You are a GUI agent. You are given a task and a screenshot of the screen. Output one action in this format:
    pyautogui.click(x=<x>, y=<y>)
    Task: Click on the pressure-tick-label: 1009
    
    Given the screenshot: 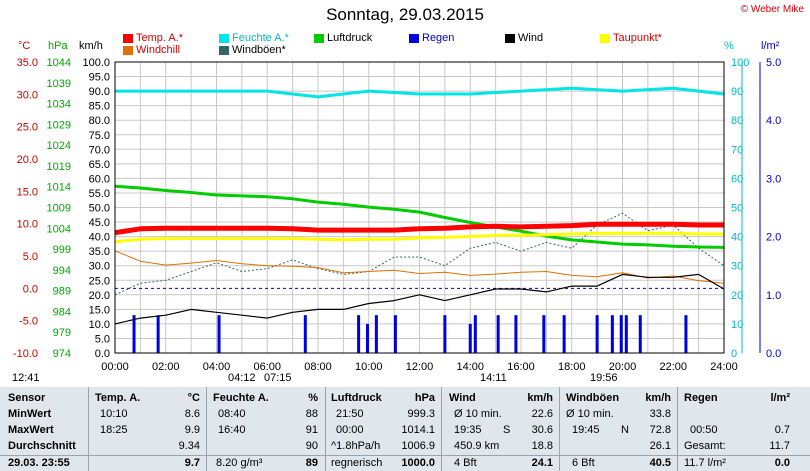 What is the action you would take?
    pyautogui.click(x=59, y=209)
    